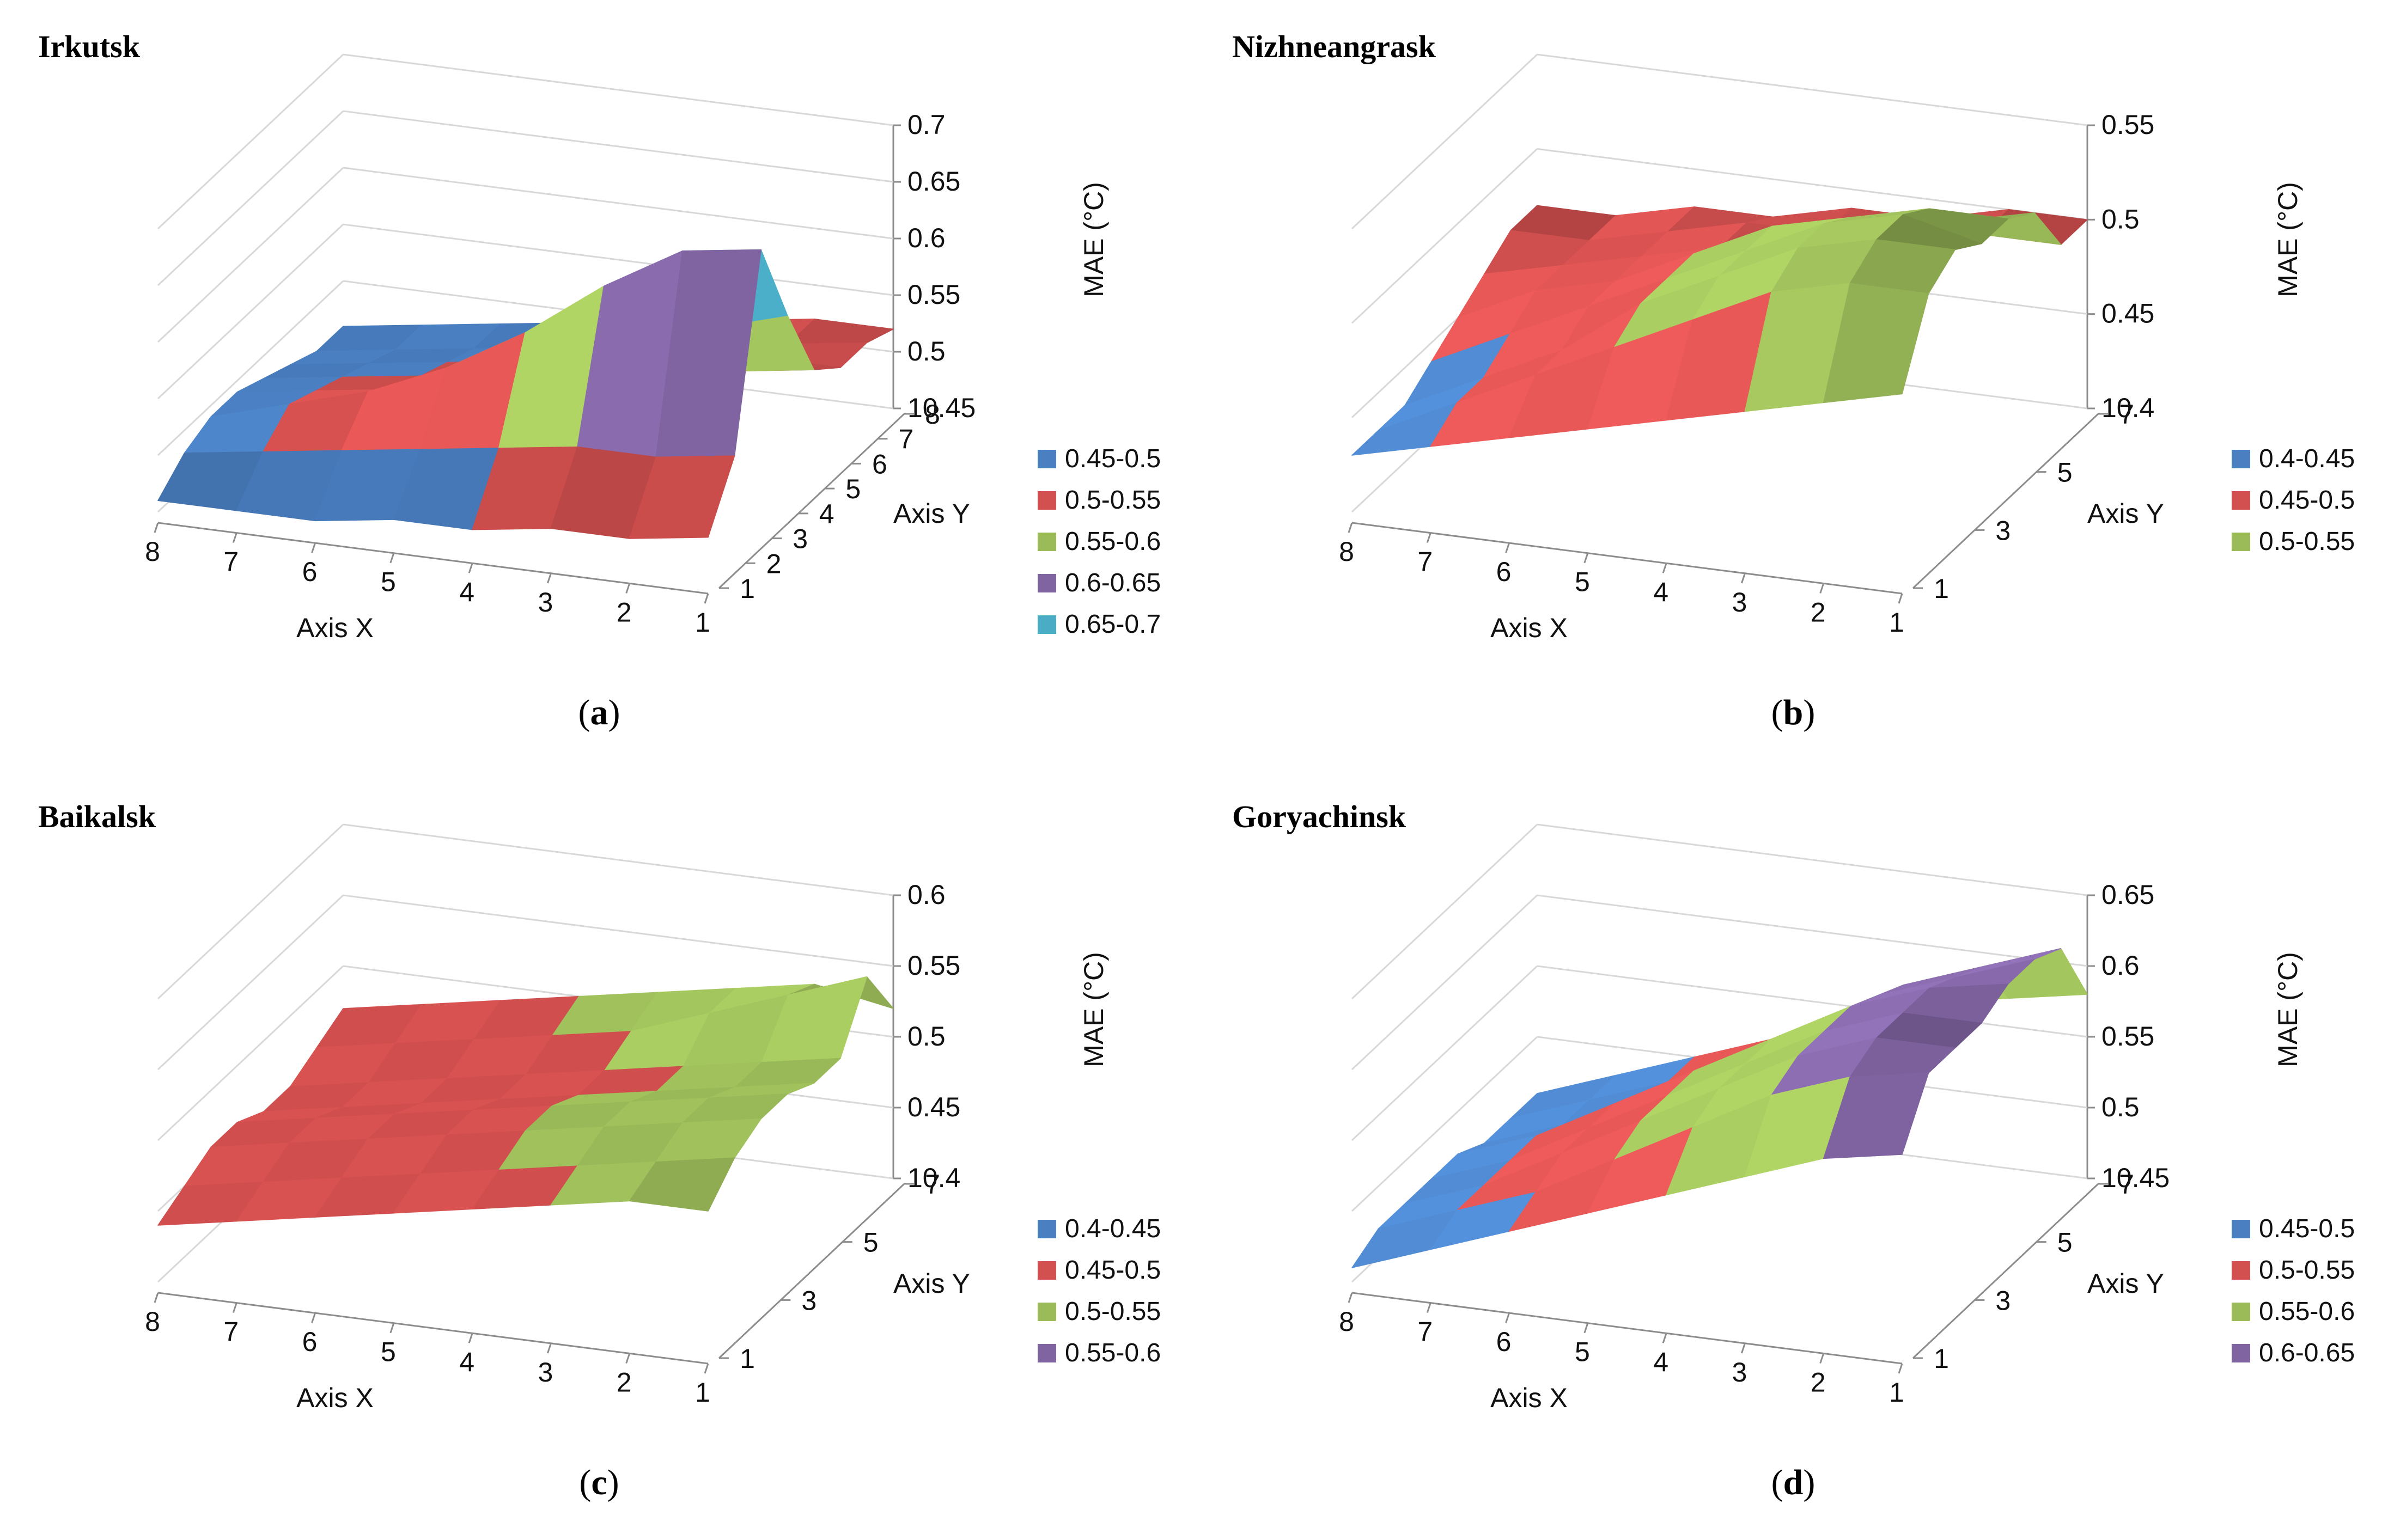  What do you see at coordinates (89, 46) in the screenshot?
I see `chart-title: Irkutsk` at bounding box center [89, 46].